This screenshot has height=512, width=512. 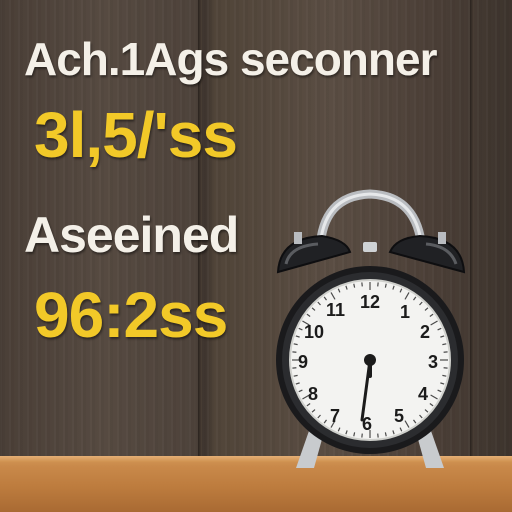 I want to click on clock-numeral: 7, so click(x=335, y=416).